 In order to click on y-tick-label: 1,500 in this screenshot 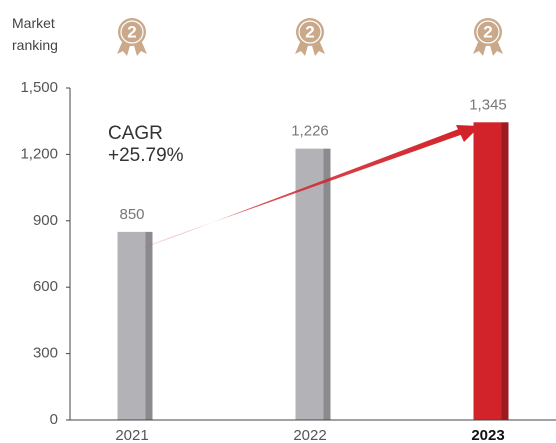, I will do `click(39, 87)`.